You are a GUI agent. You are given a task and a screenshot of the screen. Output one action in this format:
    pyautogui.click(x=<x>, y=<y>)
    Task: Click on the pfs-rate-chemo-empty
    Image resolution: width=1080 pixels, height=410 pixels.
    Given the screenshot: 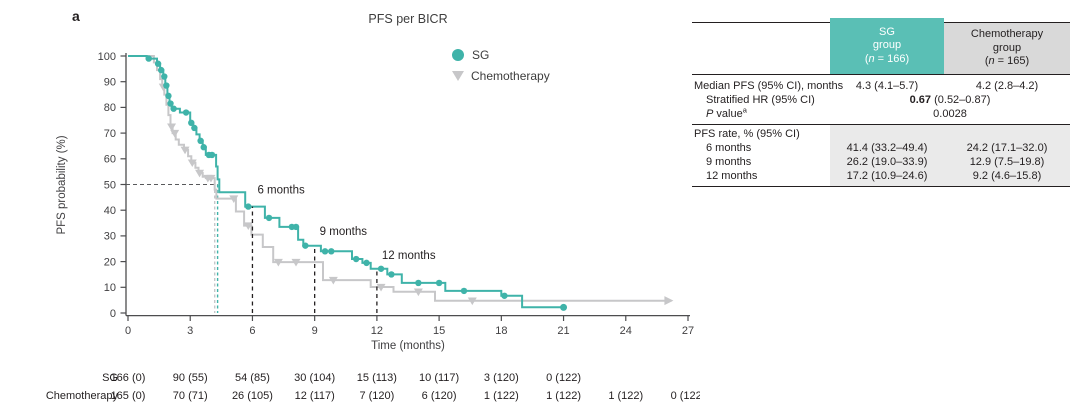 What is the action you would take?
    pyautogui.click(x=1007, y=133)
    